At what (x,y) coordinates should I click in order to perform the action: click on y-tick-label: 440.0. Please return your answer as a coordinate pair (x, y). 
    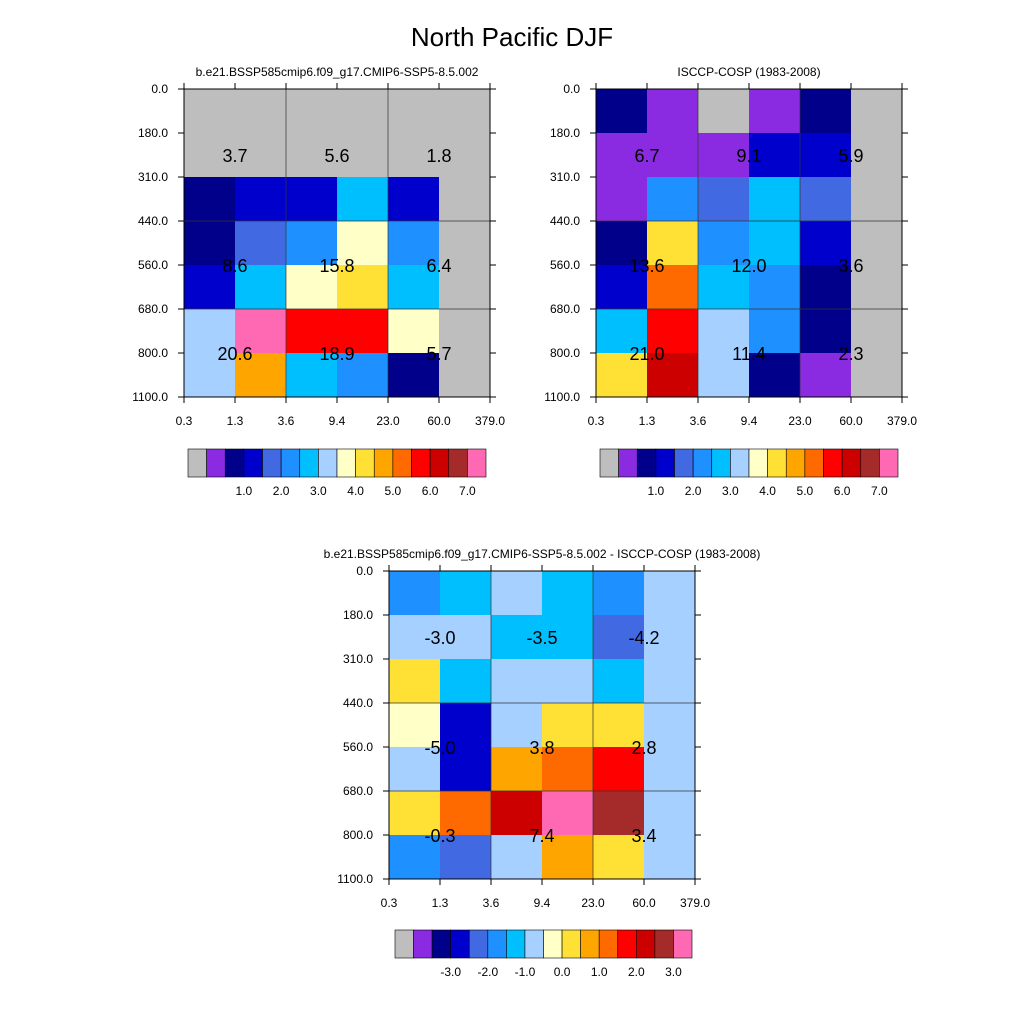
    Looking at the image, I should click on (153, 221).